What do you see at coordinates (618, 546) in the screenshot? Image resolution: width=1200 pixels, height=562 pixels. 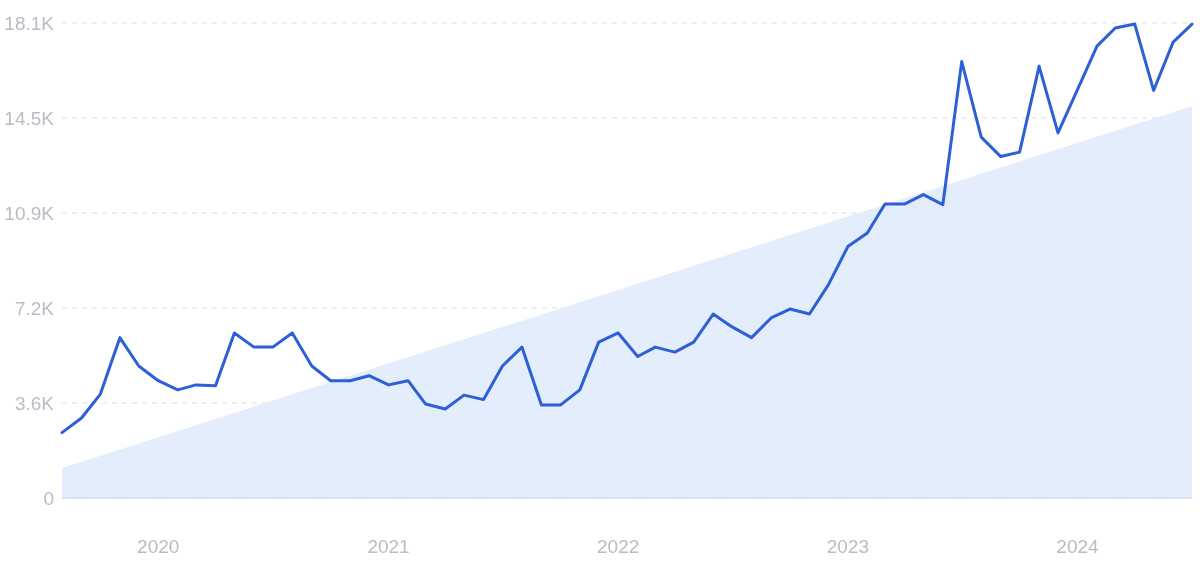 I see `x-tick-label: 2022` at bounding box center [618, 546].